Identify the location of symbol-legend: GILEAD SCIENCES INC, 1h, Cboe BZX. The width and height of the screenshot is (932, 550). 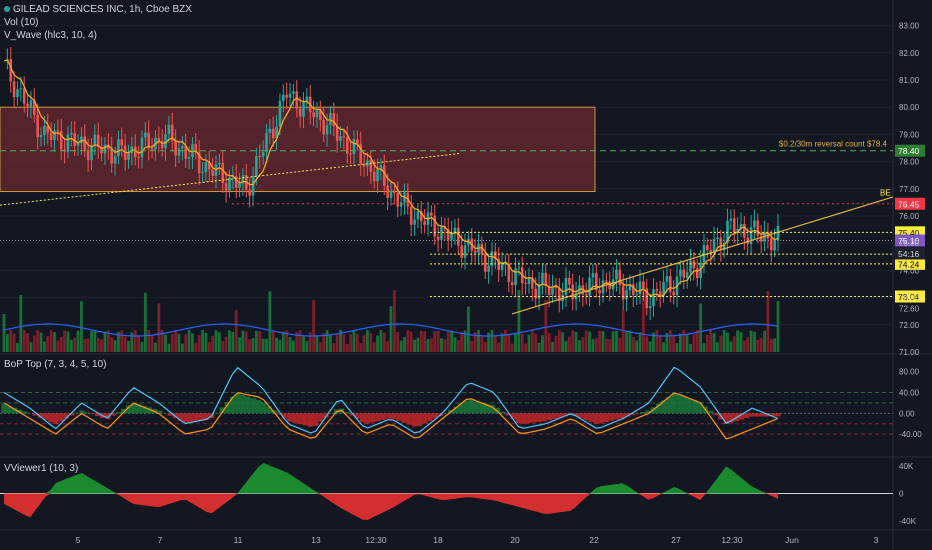
(98, 9).